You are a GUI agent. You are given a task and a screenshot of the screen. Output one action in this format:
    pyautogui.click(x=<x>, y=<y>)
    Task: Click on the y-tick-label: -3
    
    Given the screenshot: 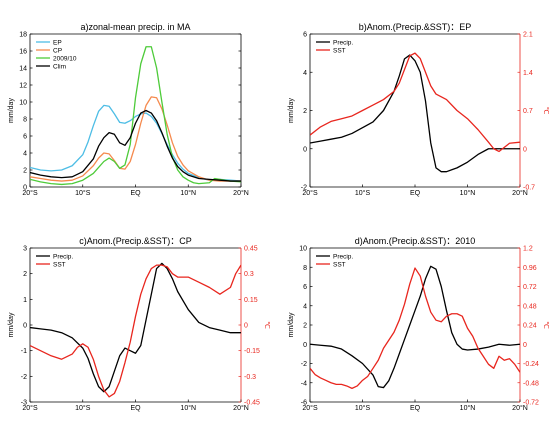 What is the action you would take?
    pyautogui.click(x=24, y=403)
    